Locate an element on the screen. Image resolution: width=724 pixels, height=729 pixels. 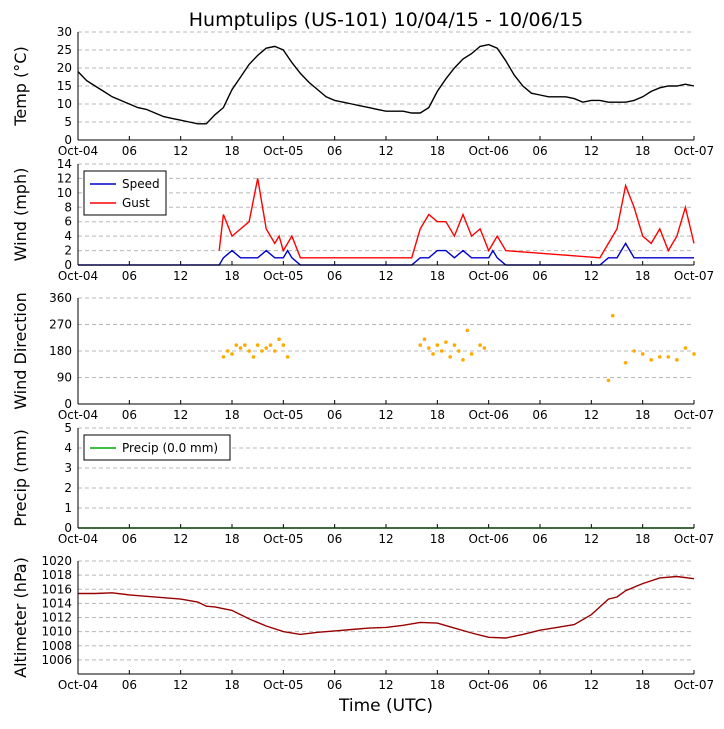
chart-title: Humptulips (US-101) 10/04/15 - 10/06/15 is located at coordinates (386, 20).